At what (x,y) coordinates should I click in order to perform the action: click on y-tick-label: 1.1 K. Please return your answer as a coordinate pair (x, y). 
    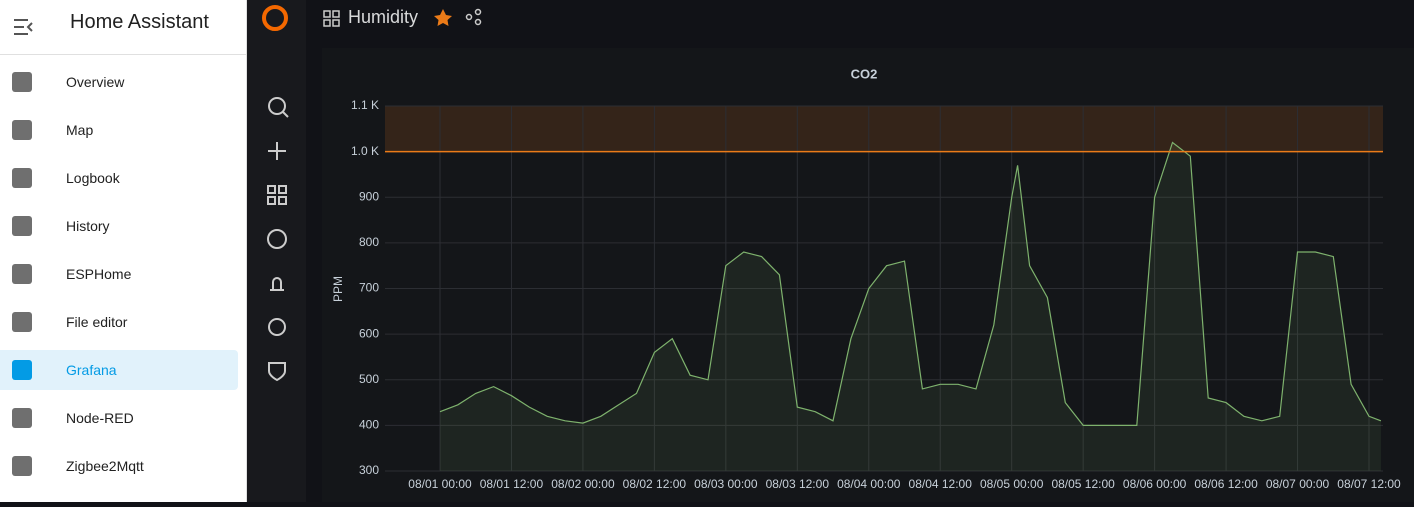
    Looking at the image, I should click on (365, 105).